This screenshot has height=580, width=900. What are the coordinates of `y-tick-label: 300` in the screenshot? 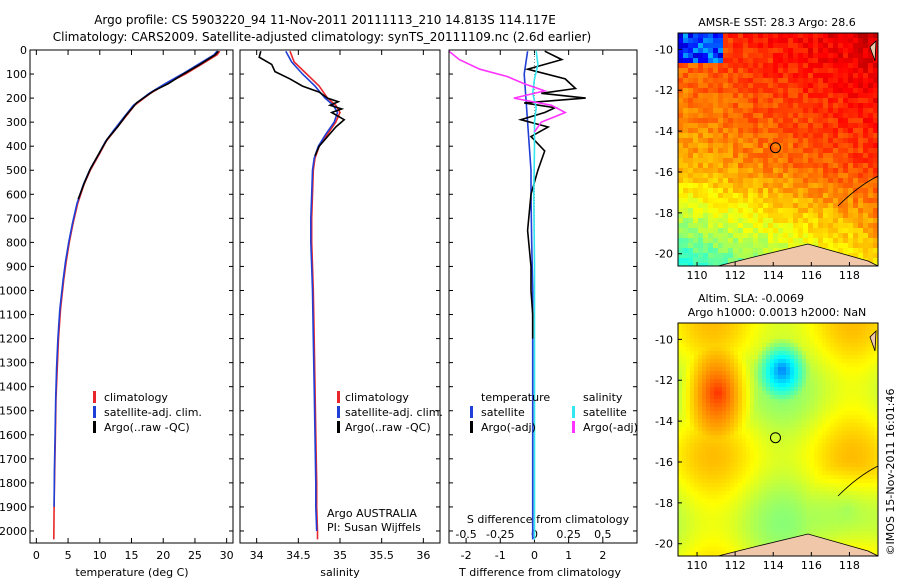 It's located at (16, 122).